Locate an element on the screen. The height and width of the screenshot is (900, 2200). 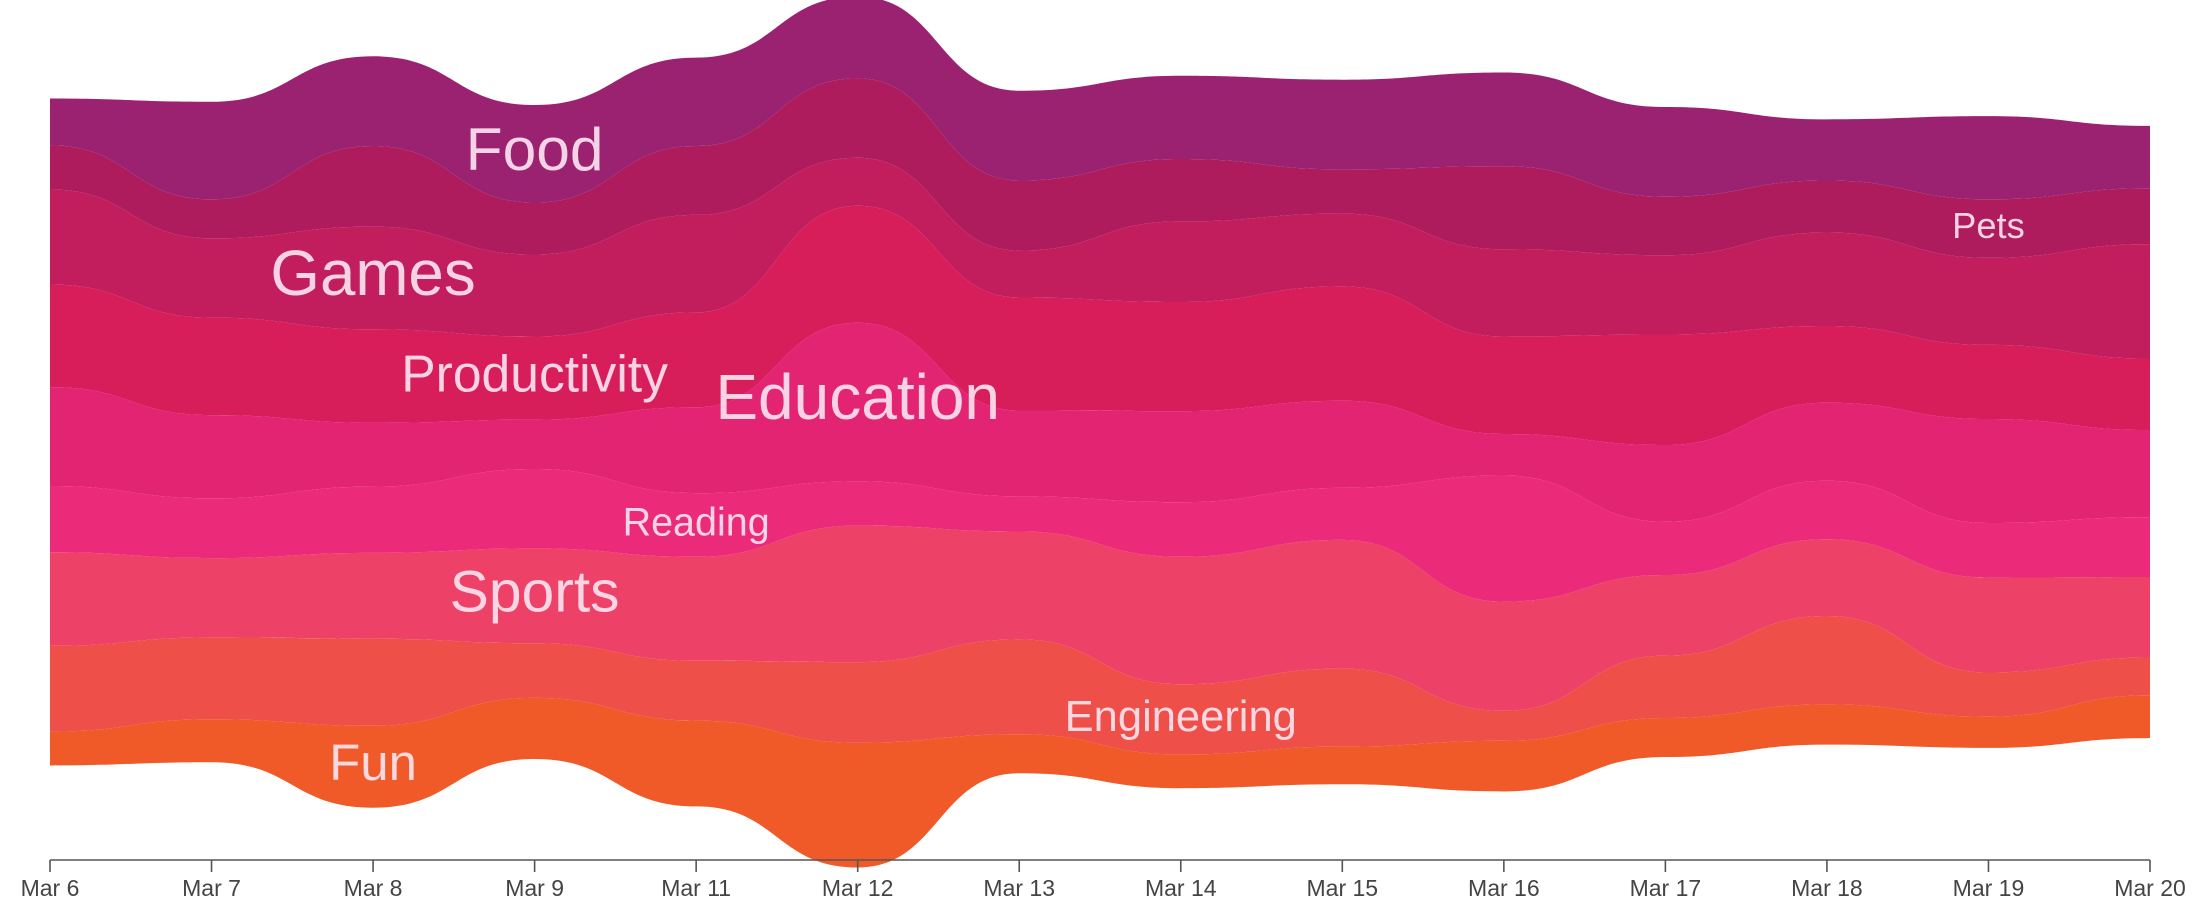
layer-label-games: Games is located at coordinates (372, 273).